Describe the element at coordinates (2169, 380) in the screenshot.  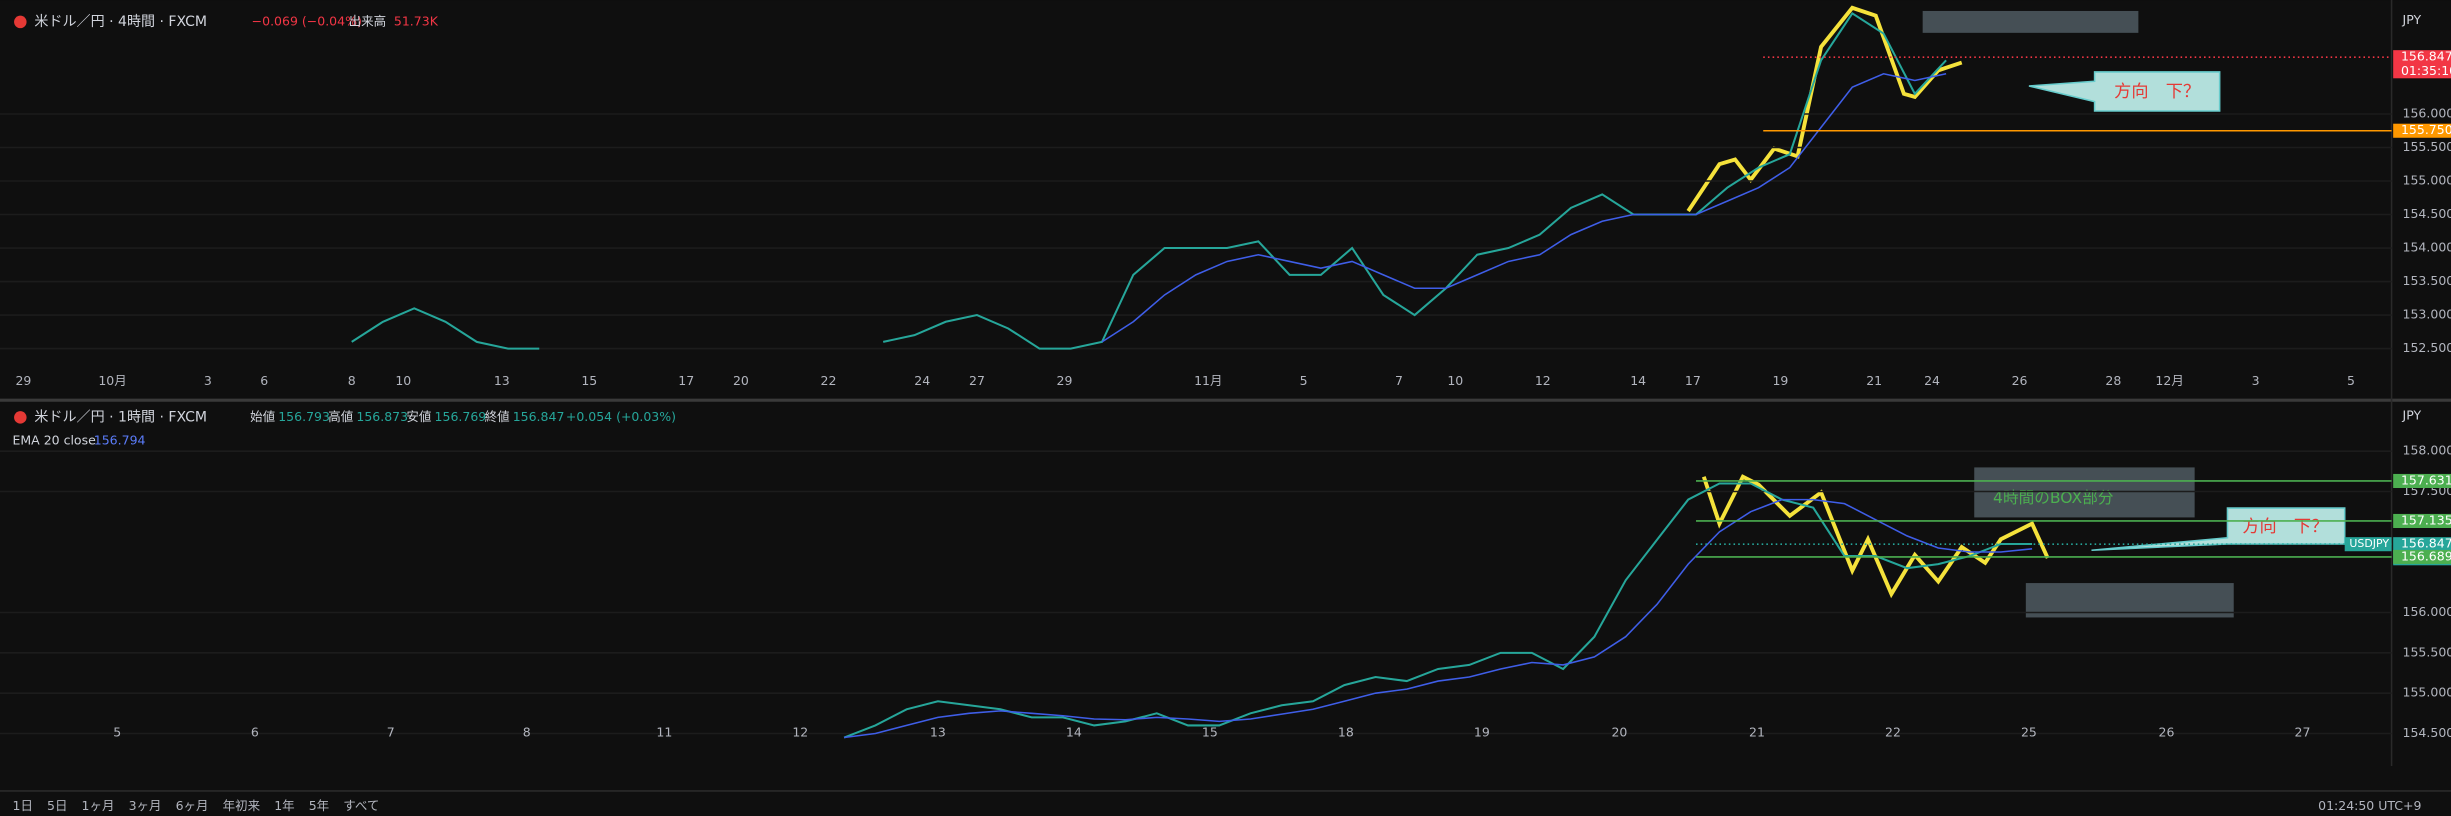
I see `x-tick-label: 12月` at that location.